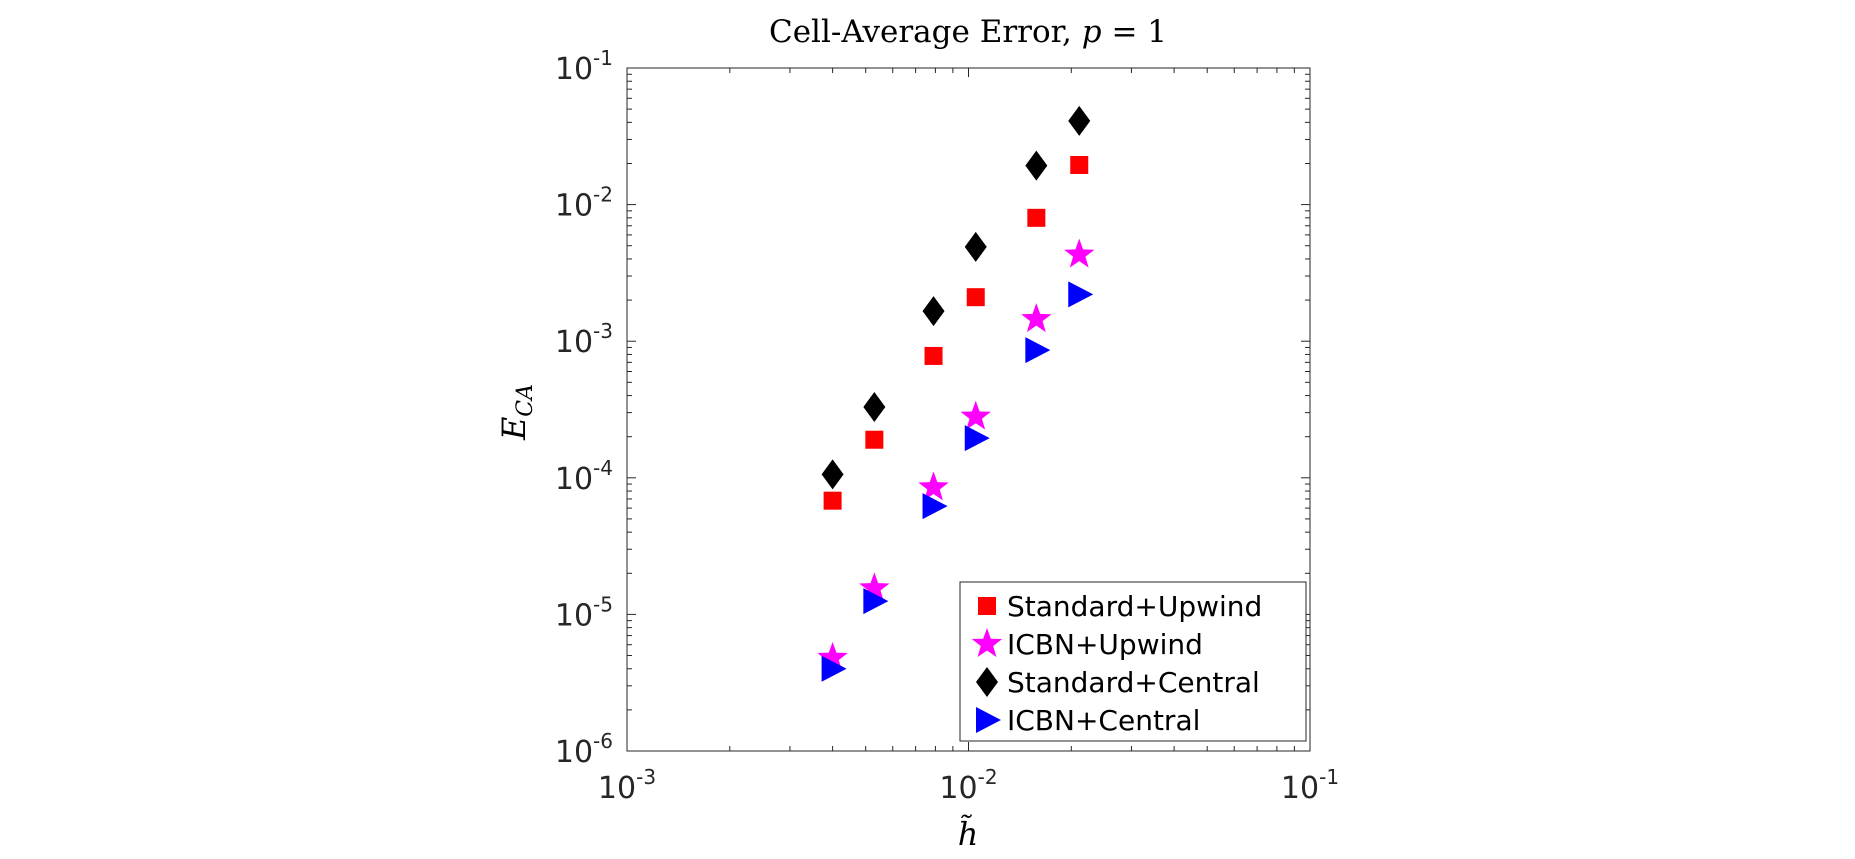 This screenshot has height=859, width=1855. I want to click on y-axis-label-main: E, so click(514, 429).